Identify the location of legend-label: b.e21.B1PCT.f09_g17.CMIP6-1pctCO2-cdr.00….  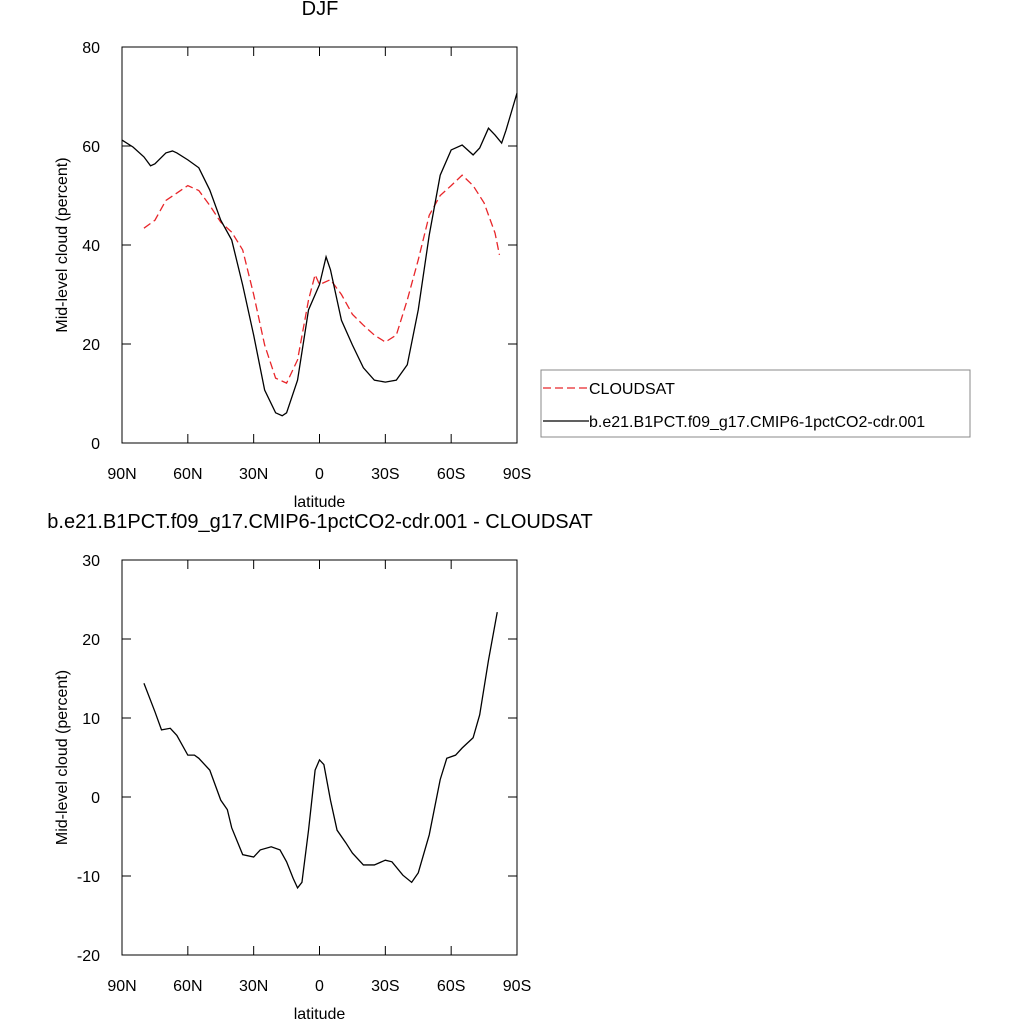
(757, 422).